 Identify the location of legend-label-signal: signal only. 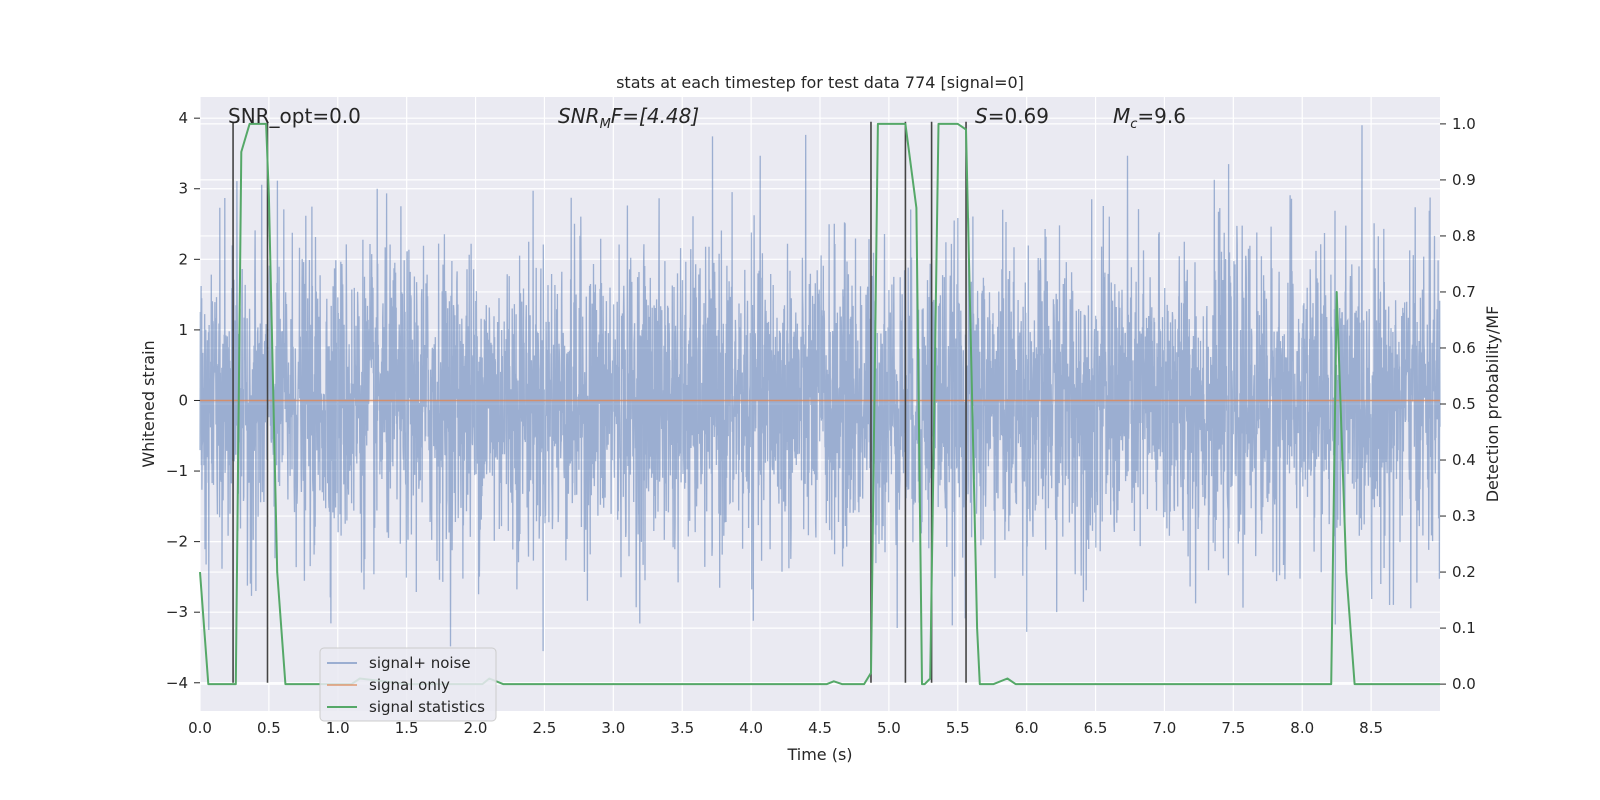
(409, 685).